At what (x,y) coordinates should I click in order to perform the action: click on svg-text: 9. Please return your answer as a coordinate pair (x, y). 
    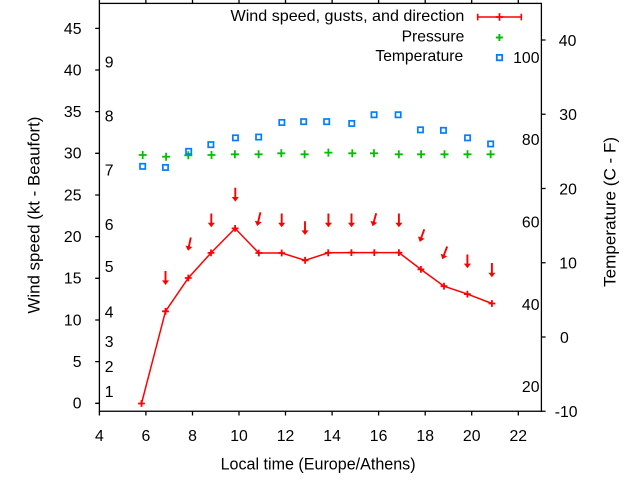
    Looking at the image, I should click on (109, 63).